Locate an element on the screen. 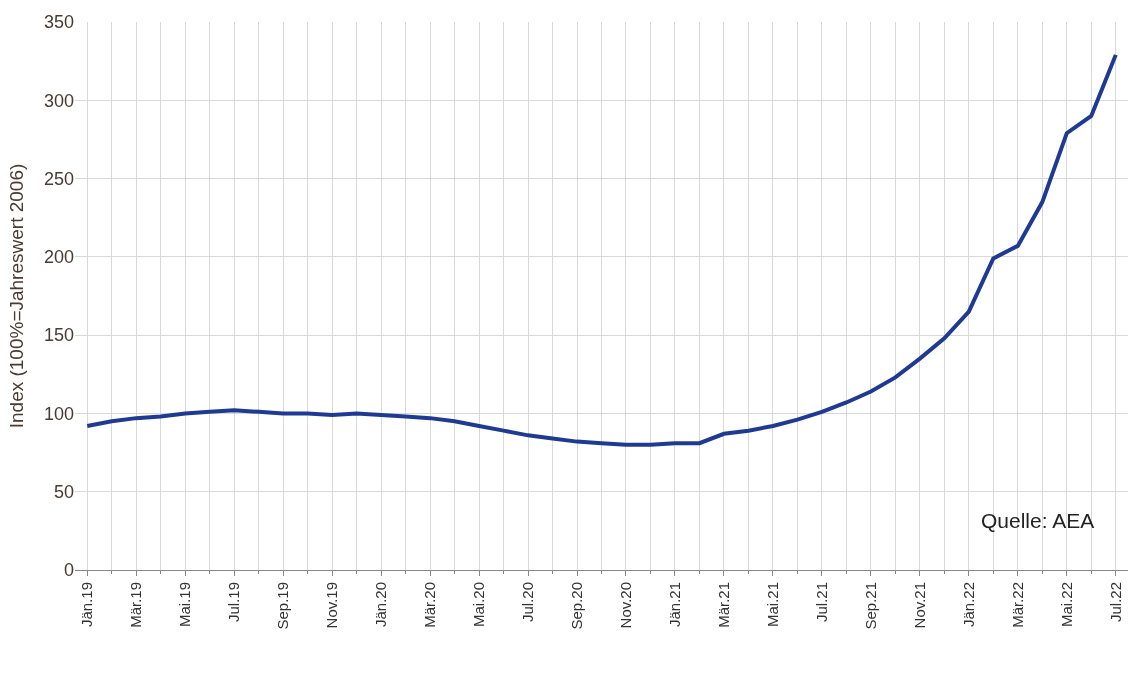  x-tick-label: Jän.20 is located at coordinates (380, 605).